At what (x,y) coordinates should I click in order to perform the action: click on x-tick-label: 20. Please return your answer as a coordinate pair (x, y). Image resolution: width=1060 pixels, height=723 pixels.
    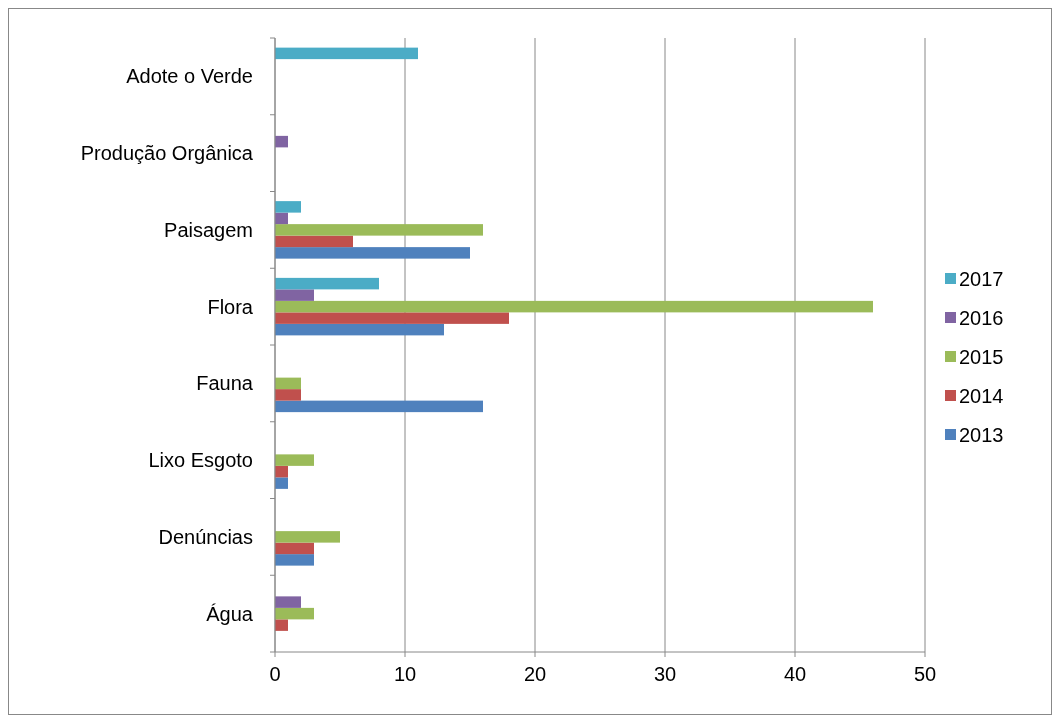
    Looking at the image, I should click on (535, 674).